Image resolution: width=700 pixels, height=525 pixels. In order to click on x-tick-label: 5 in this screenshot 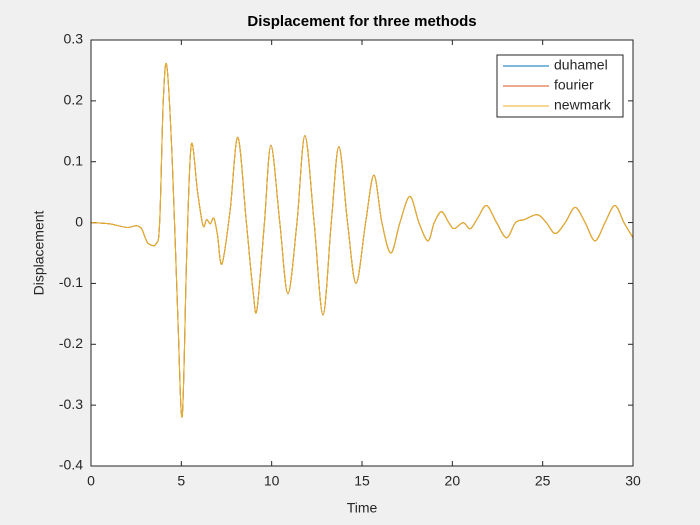, I will do `click(181, 481)`.